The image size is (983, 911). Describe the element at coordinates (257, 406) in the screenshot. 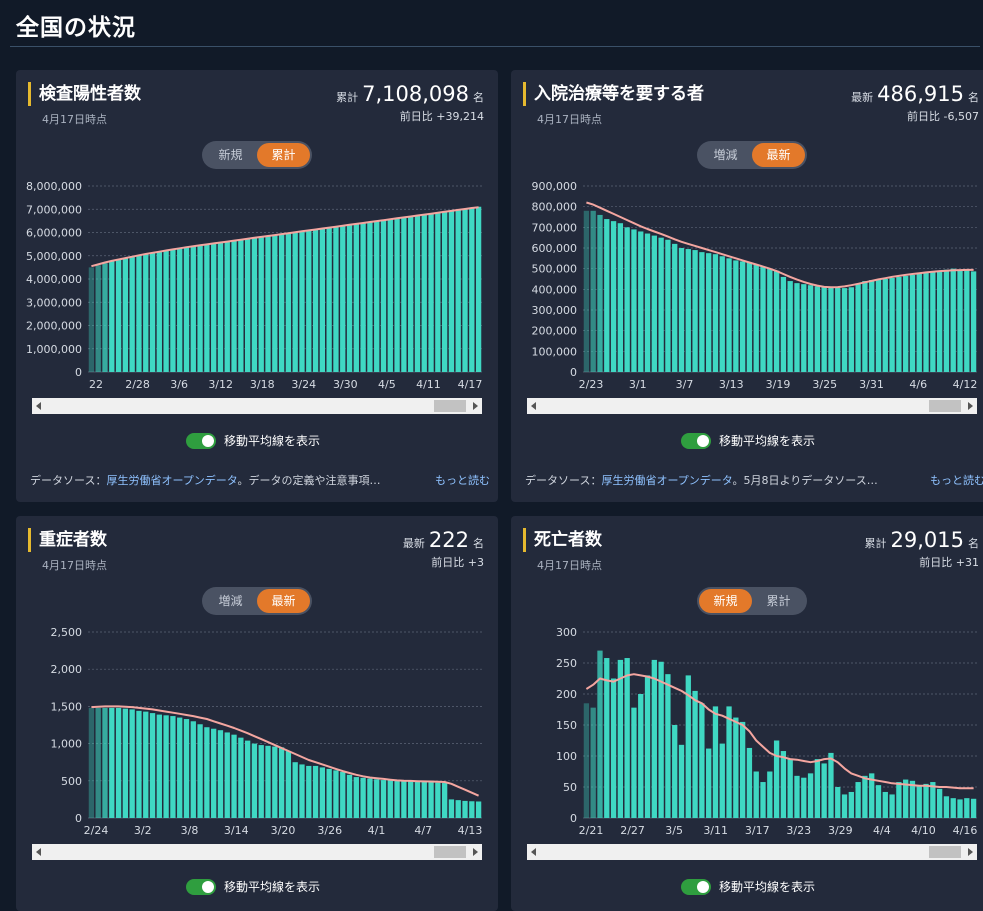

I see `chart-scrollbar` at that location.